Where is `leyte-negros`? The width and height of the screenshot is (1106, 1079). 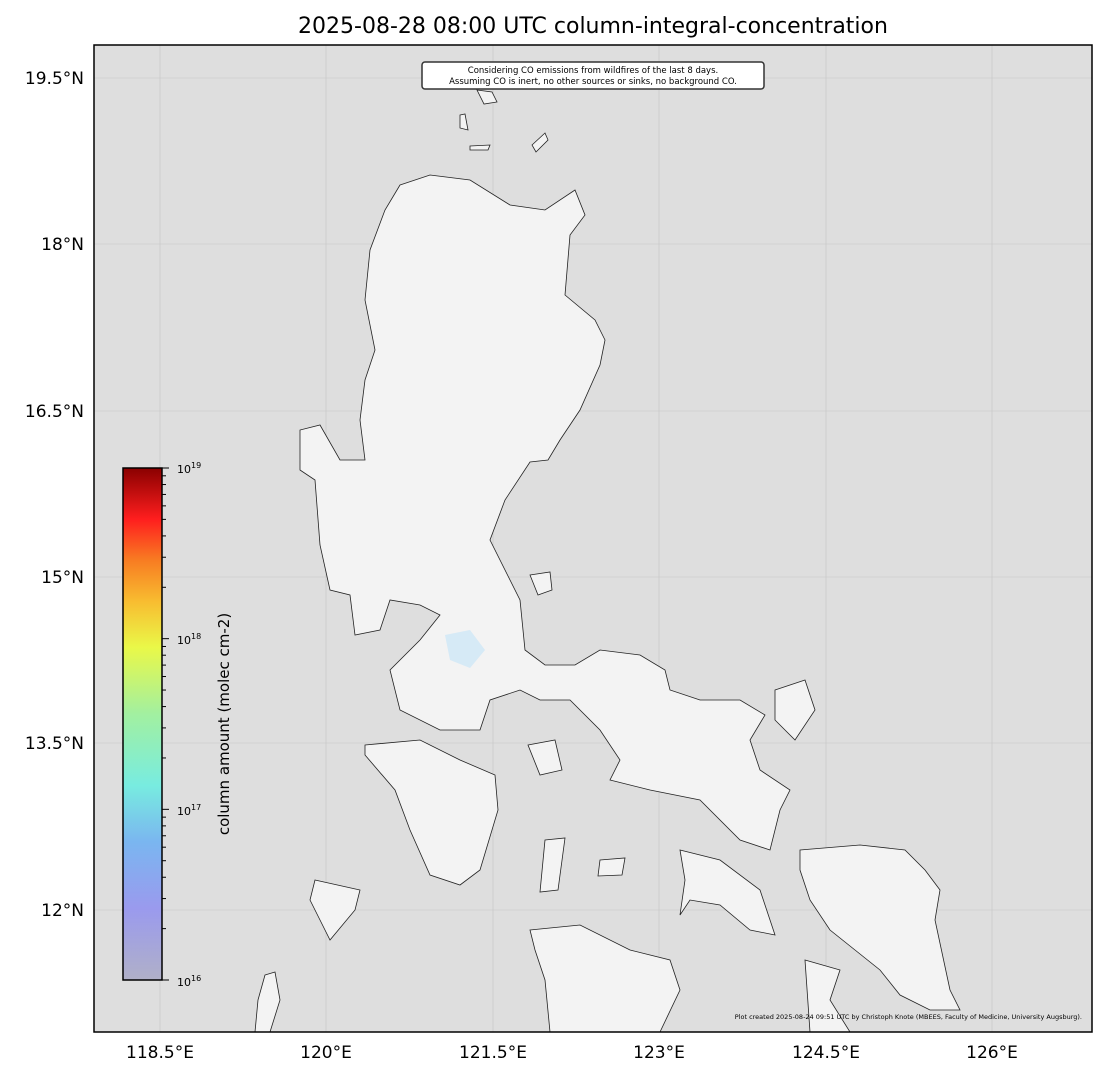
leyte-negros is located at coordinates (827, 995).